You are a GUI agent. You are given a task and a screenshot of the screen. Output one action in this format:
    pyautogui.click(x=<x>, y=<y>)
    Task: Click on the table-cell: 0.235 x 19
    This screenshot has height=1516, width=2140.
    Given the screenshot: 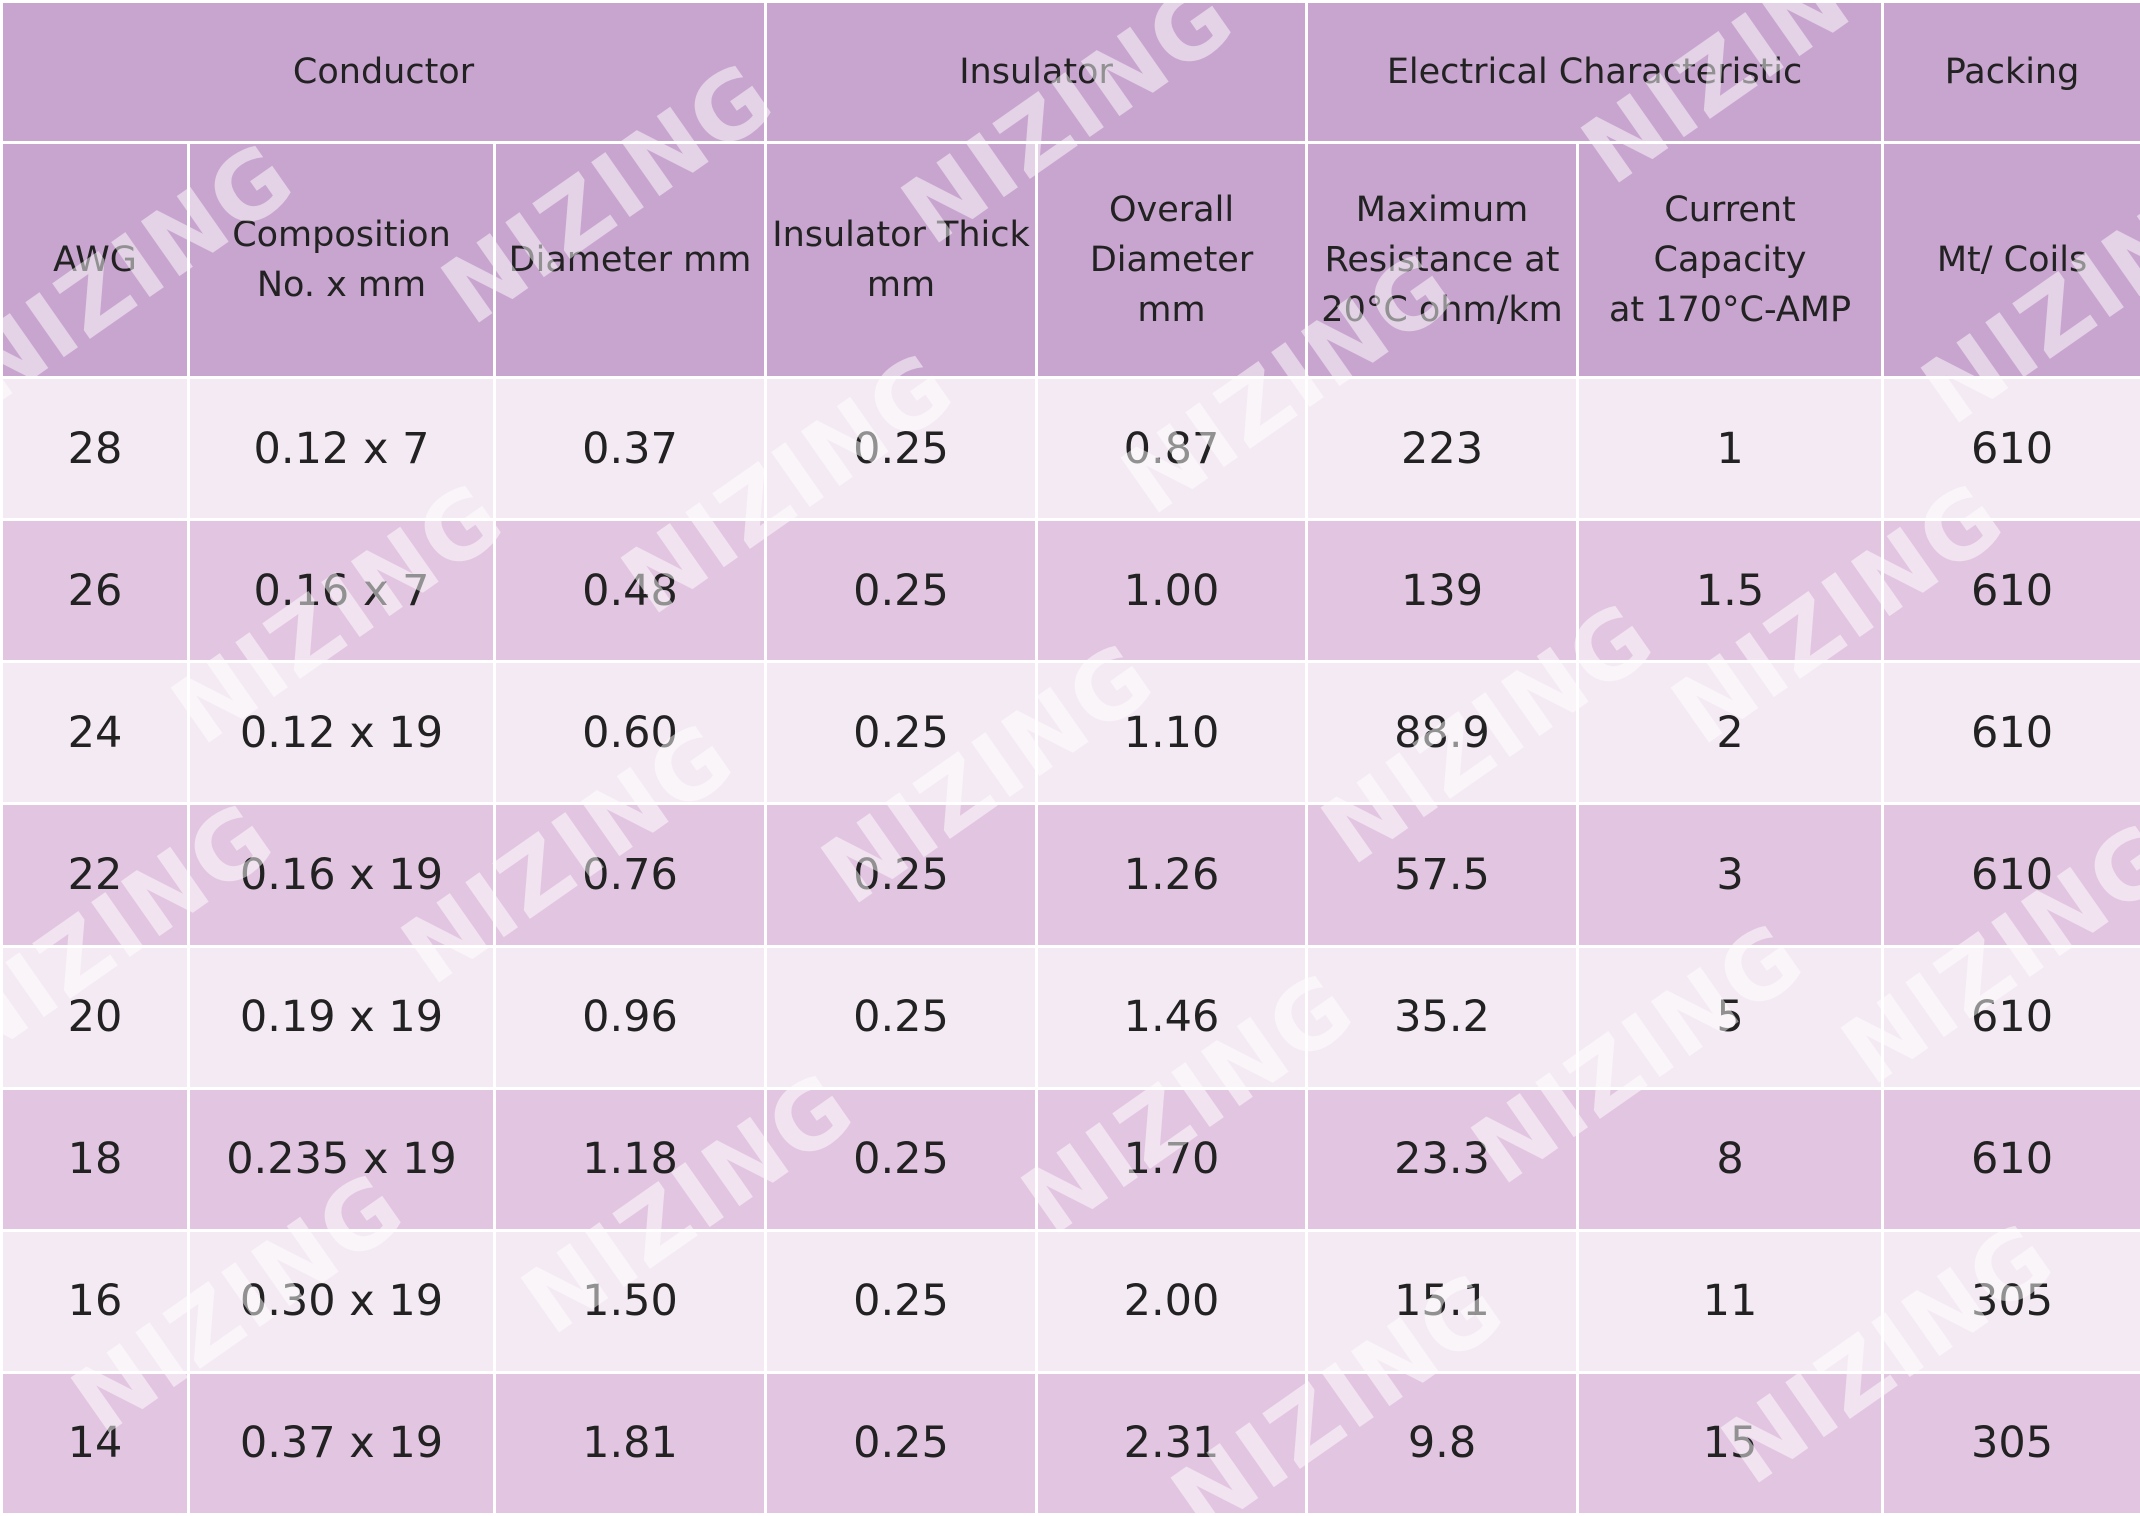 What is the action you would take?
    pyautogui.click(x=341, y=1159)
    